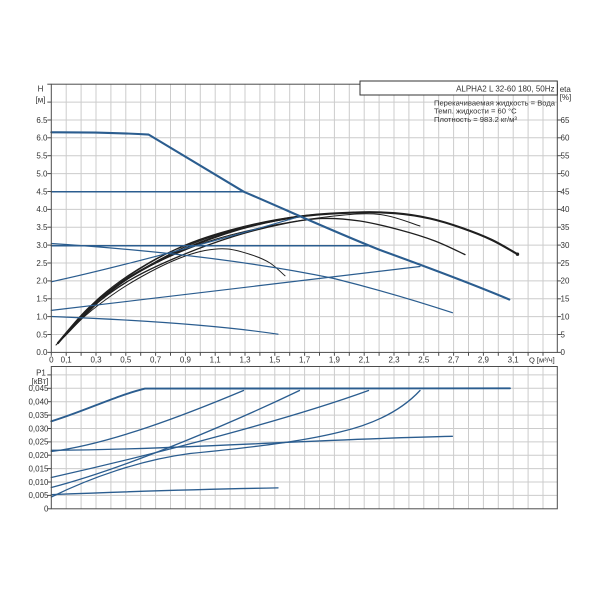 Image resolution: width=600 pixels, height=600 pixels. What do you see at coordinates (484, 360) in the screenshot?
I see `svg-text: 2,9` at bounding box center [484, 360].